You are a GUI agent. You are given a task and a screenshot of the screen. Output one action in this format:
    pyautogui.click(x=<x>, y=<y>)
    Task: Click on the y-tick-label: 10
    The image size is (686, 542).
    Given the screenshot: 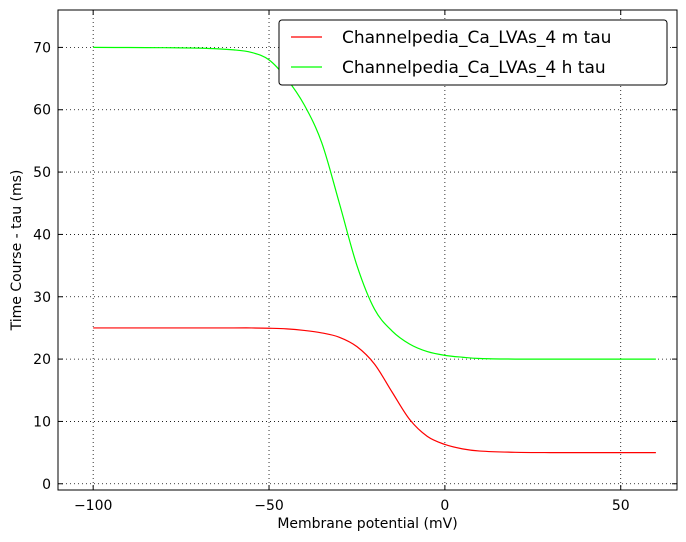 What is the action you would take?
    pyautogui.click(x=42, y=422)
    